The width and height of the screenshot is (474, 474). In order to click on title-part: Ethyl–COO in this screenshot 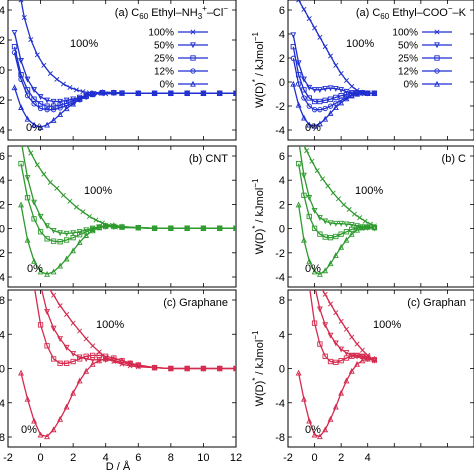, I will do `click(418, 13)`.